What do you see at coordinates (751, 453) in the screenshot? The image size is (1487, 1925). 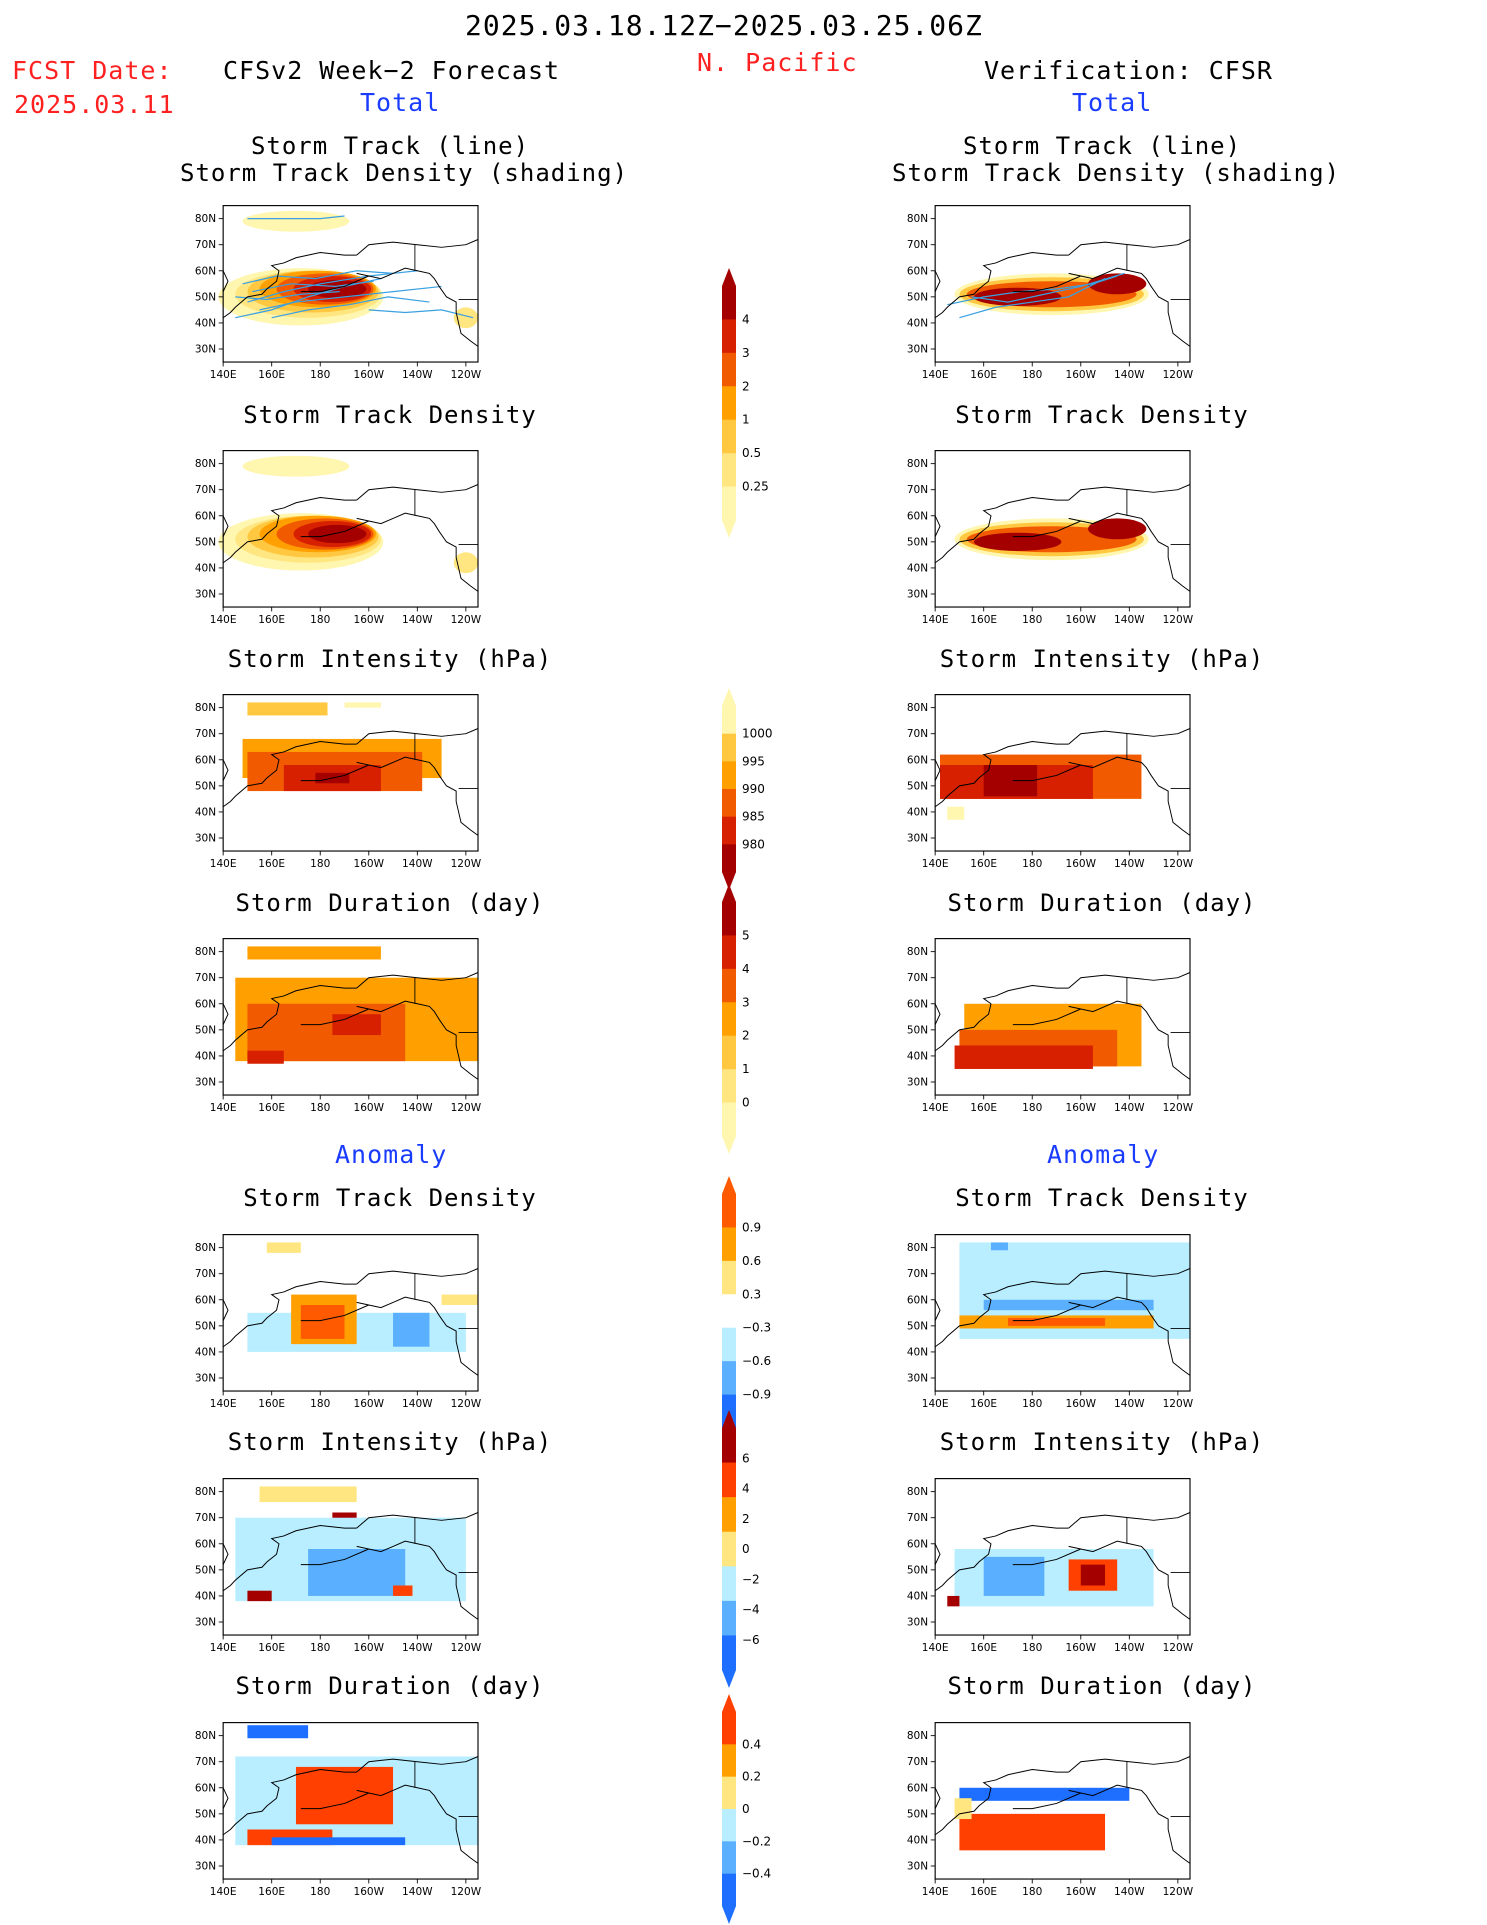 I see `colorbar-tick-label: 0.5` at bounding box center [751, 453].